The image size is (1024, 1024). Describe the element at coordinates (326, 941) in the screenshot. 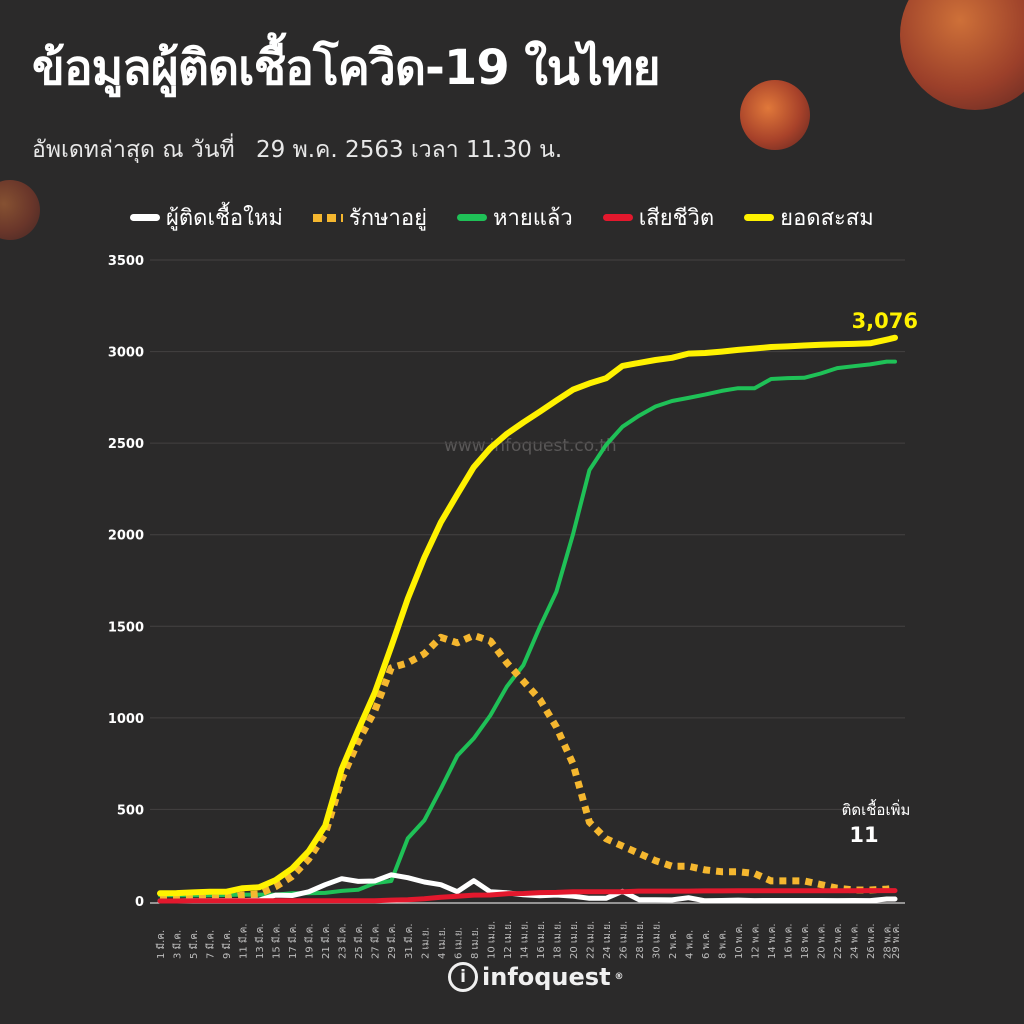

I see `x-tick-label: 21 มี.ค.` at that location.